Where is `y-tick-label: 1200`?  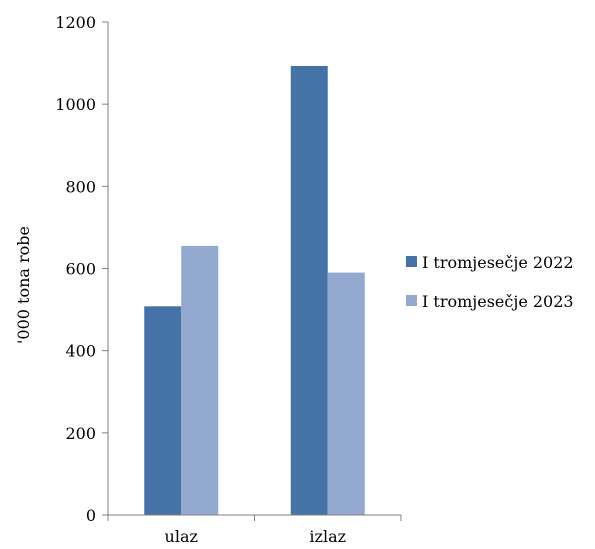
y-tick-label: 1200 is located at coordinates (75, 22).